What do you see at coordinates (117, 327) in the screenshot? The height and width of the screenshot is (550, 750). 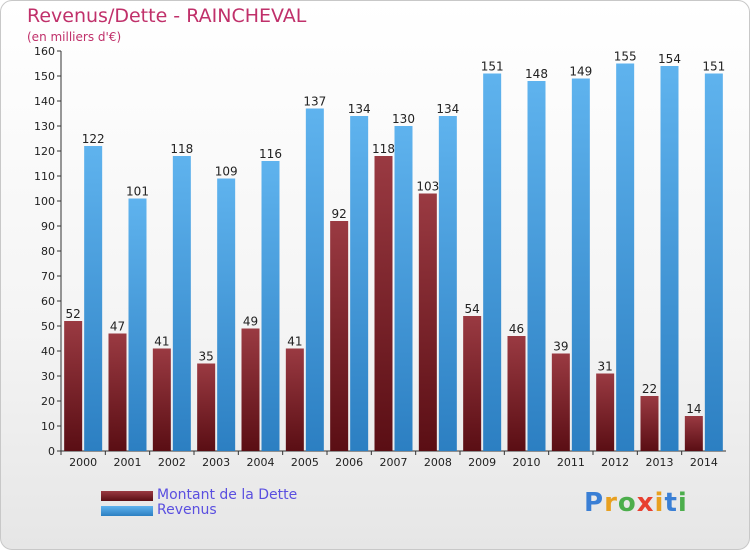 I see `data-label-debt: 47` at bounding box center [117, 327].